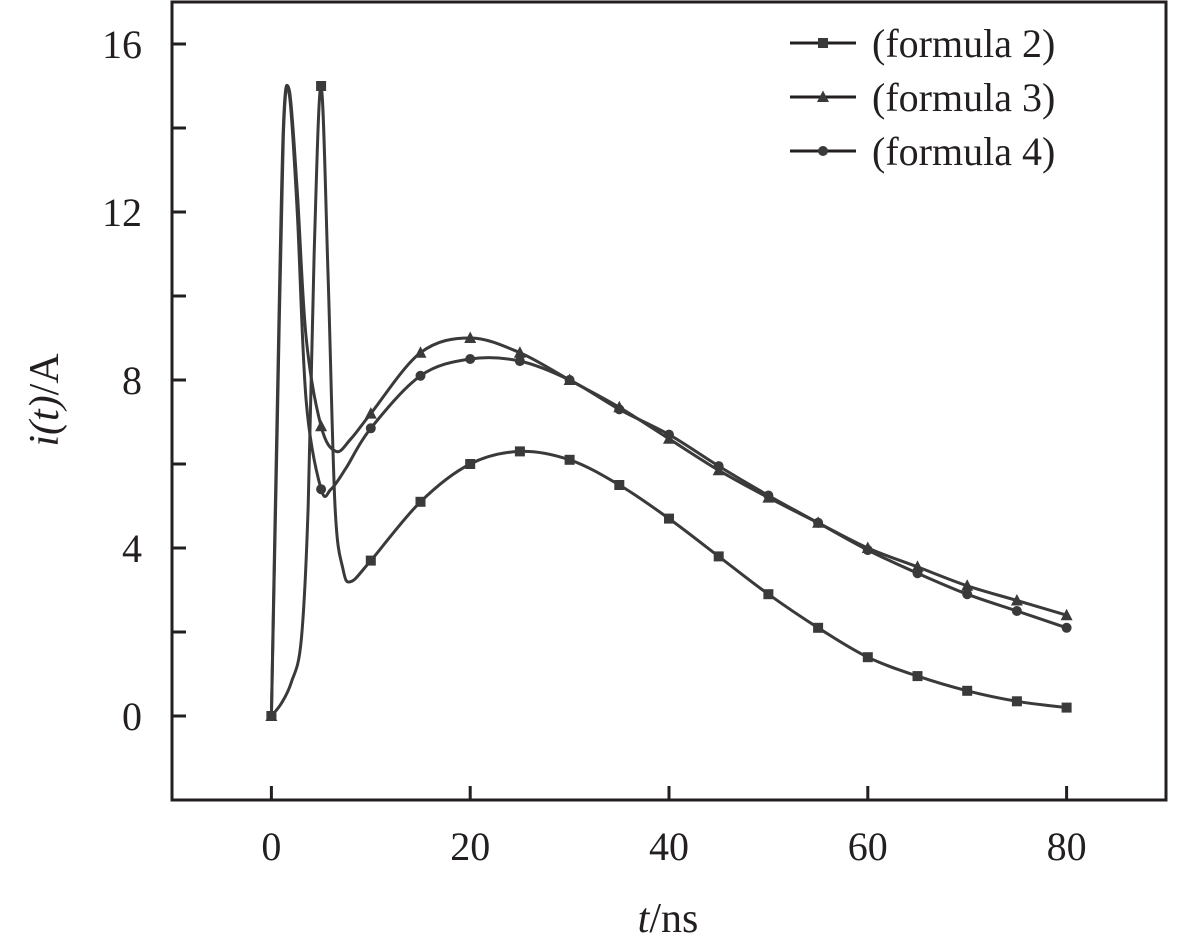  I want to click on legend-label: (formula 2), so click(963, 43).